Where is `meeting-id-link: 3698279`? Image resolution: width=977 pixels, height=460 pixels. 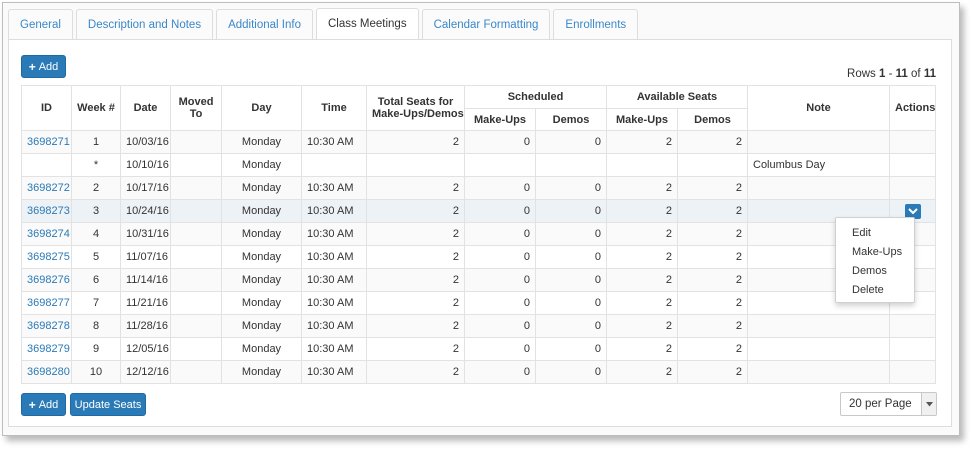 meeting-id-link: 3698279 is located at coordinates (48, 349).